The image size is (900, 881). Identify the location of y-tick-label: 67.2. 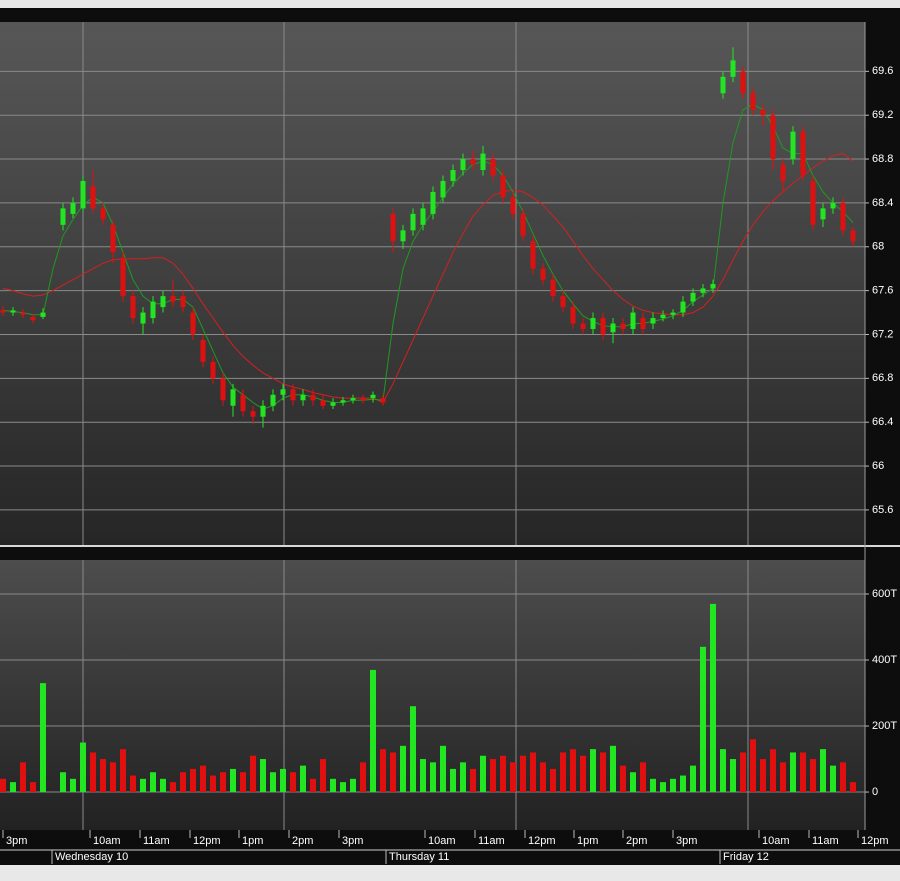
(882, 334).